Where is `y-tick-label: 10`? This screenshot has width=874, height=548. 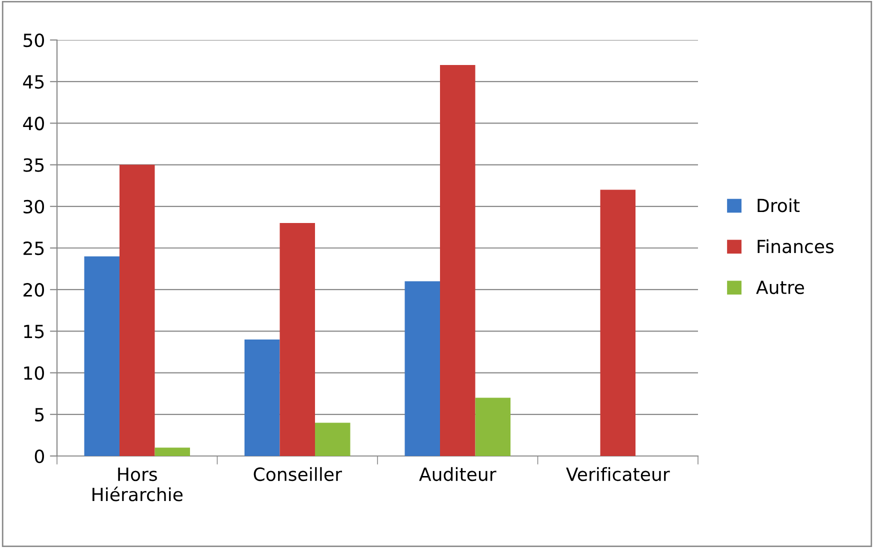 y-tick-label: 10 is located at coordinates (34, 373).